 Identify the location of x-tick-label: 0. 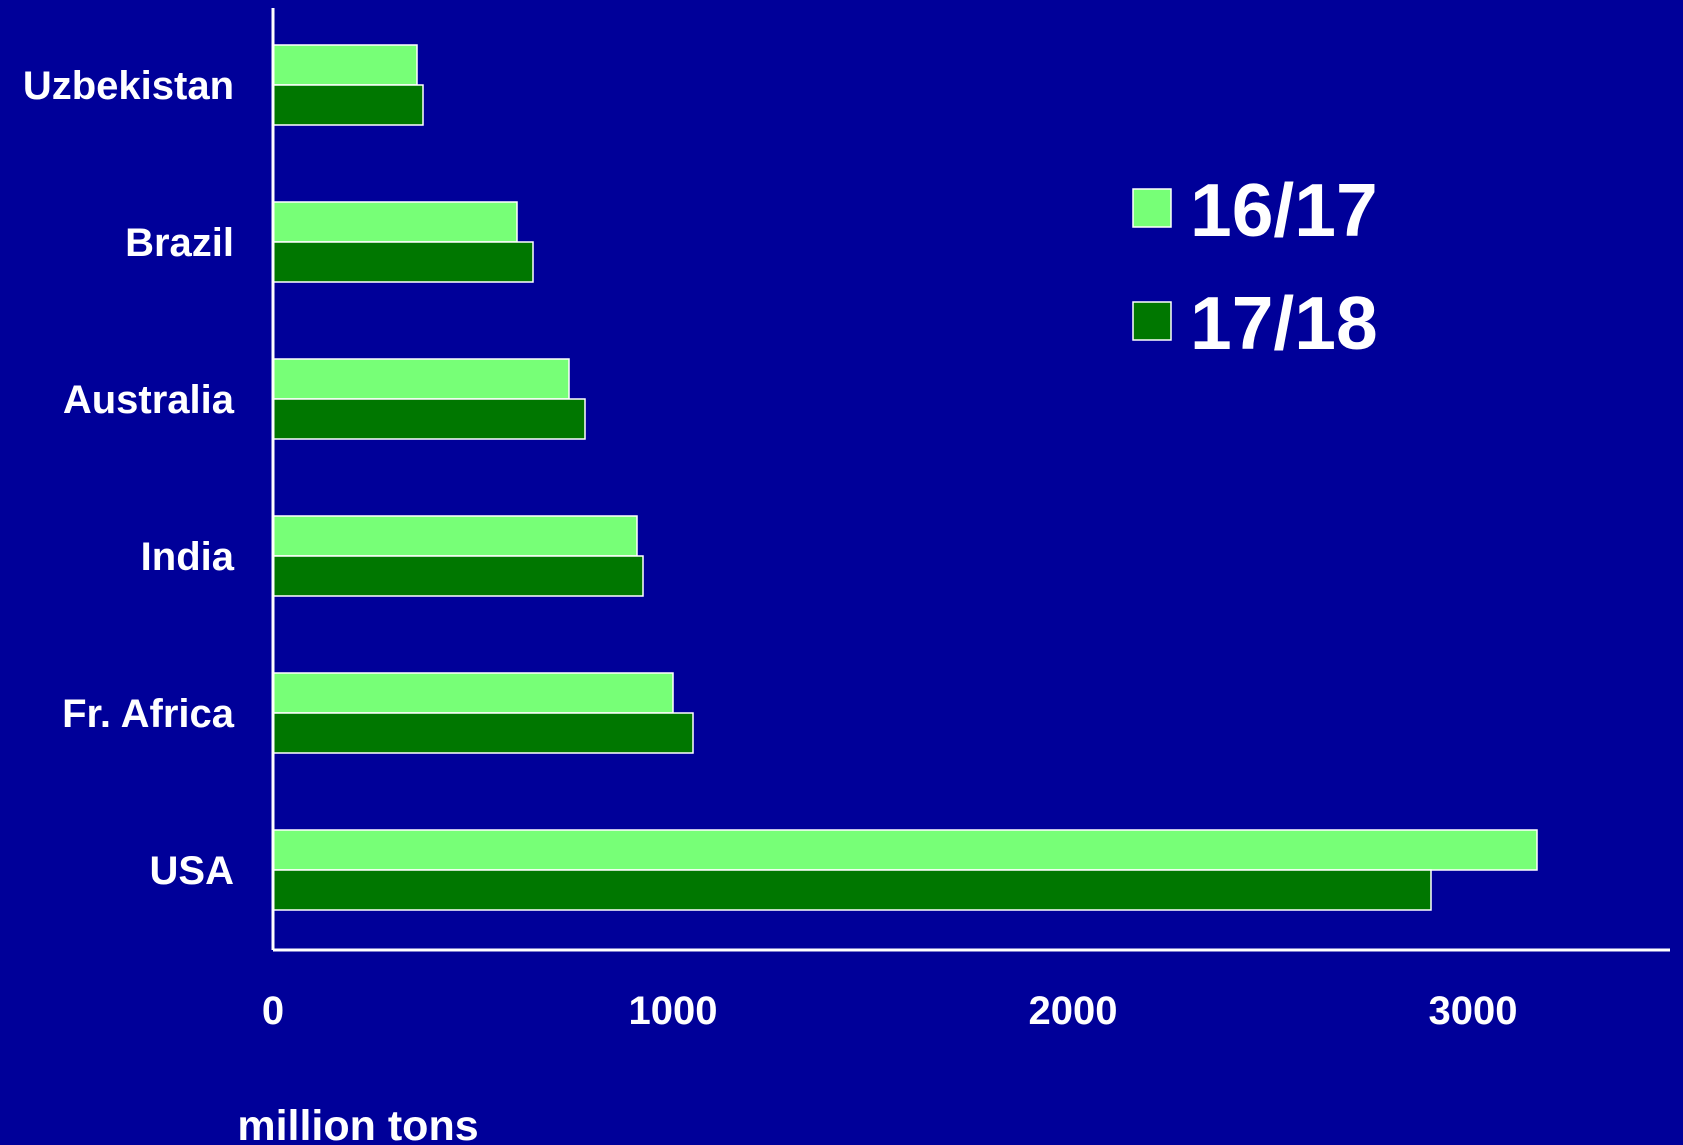
(273, 1011).